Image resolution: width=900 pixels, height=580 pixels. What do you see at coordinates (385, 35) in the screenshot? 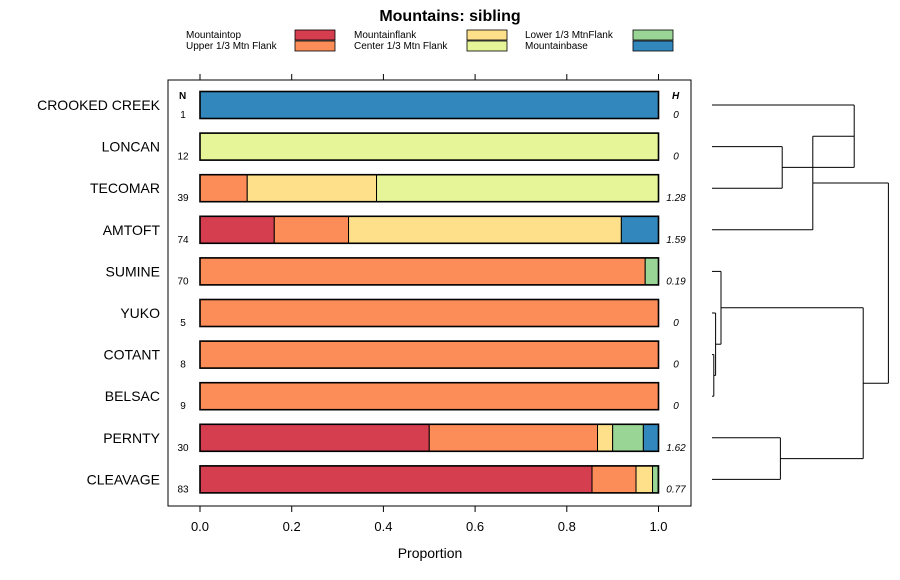
I see `legend-label: Mountainflank` at bounding box center [385, 35].